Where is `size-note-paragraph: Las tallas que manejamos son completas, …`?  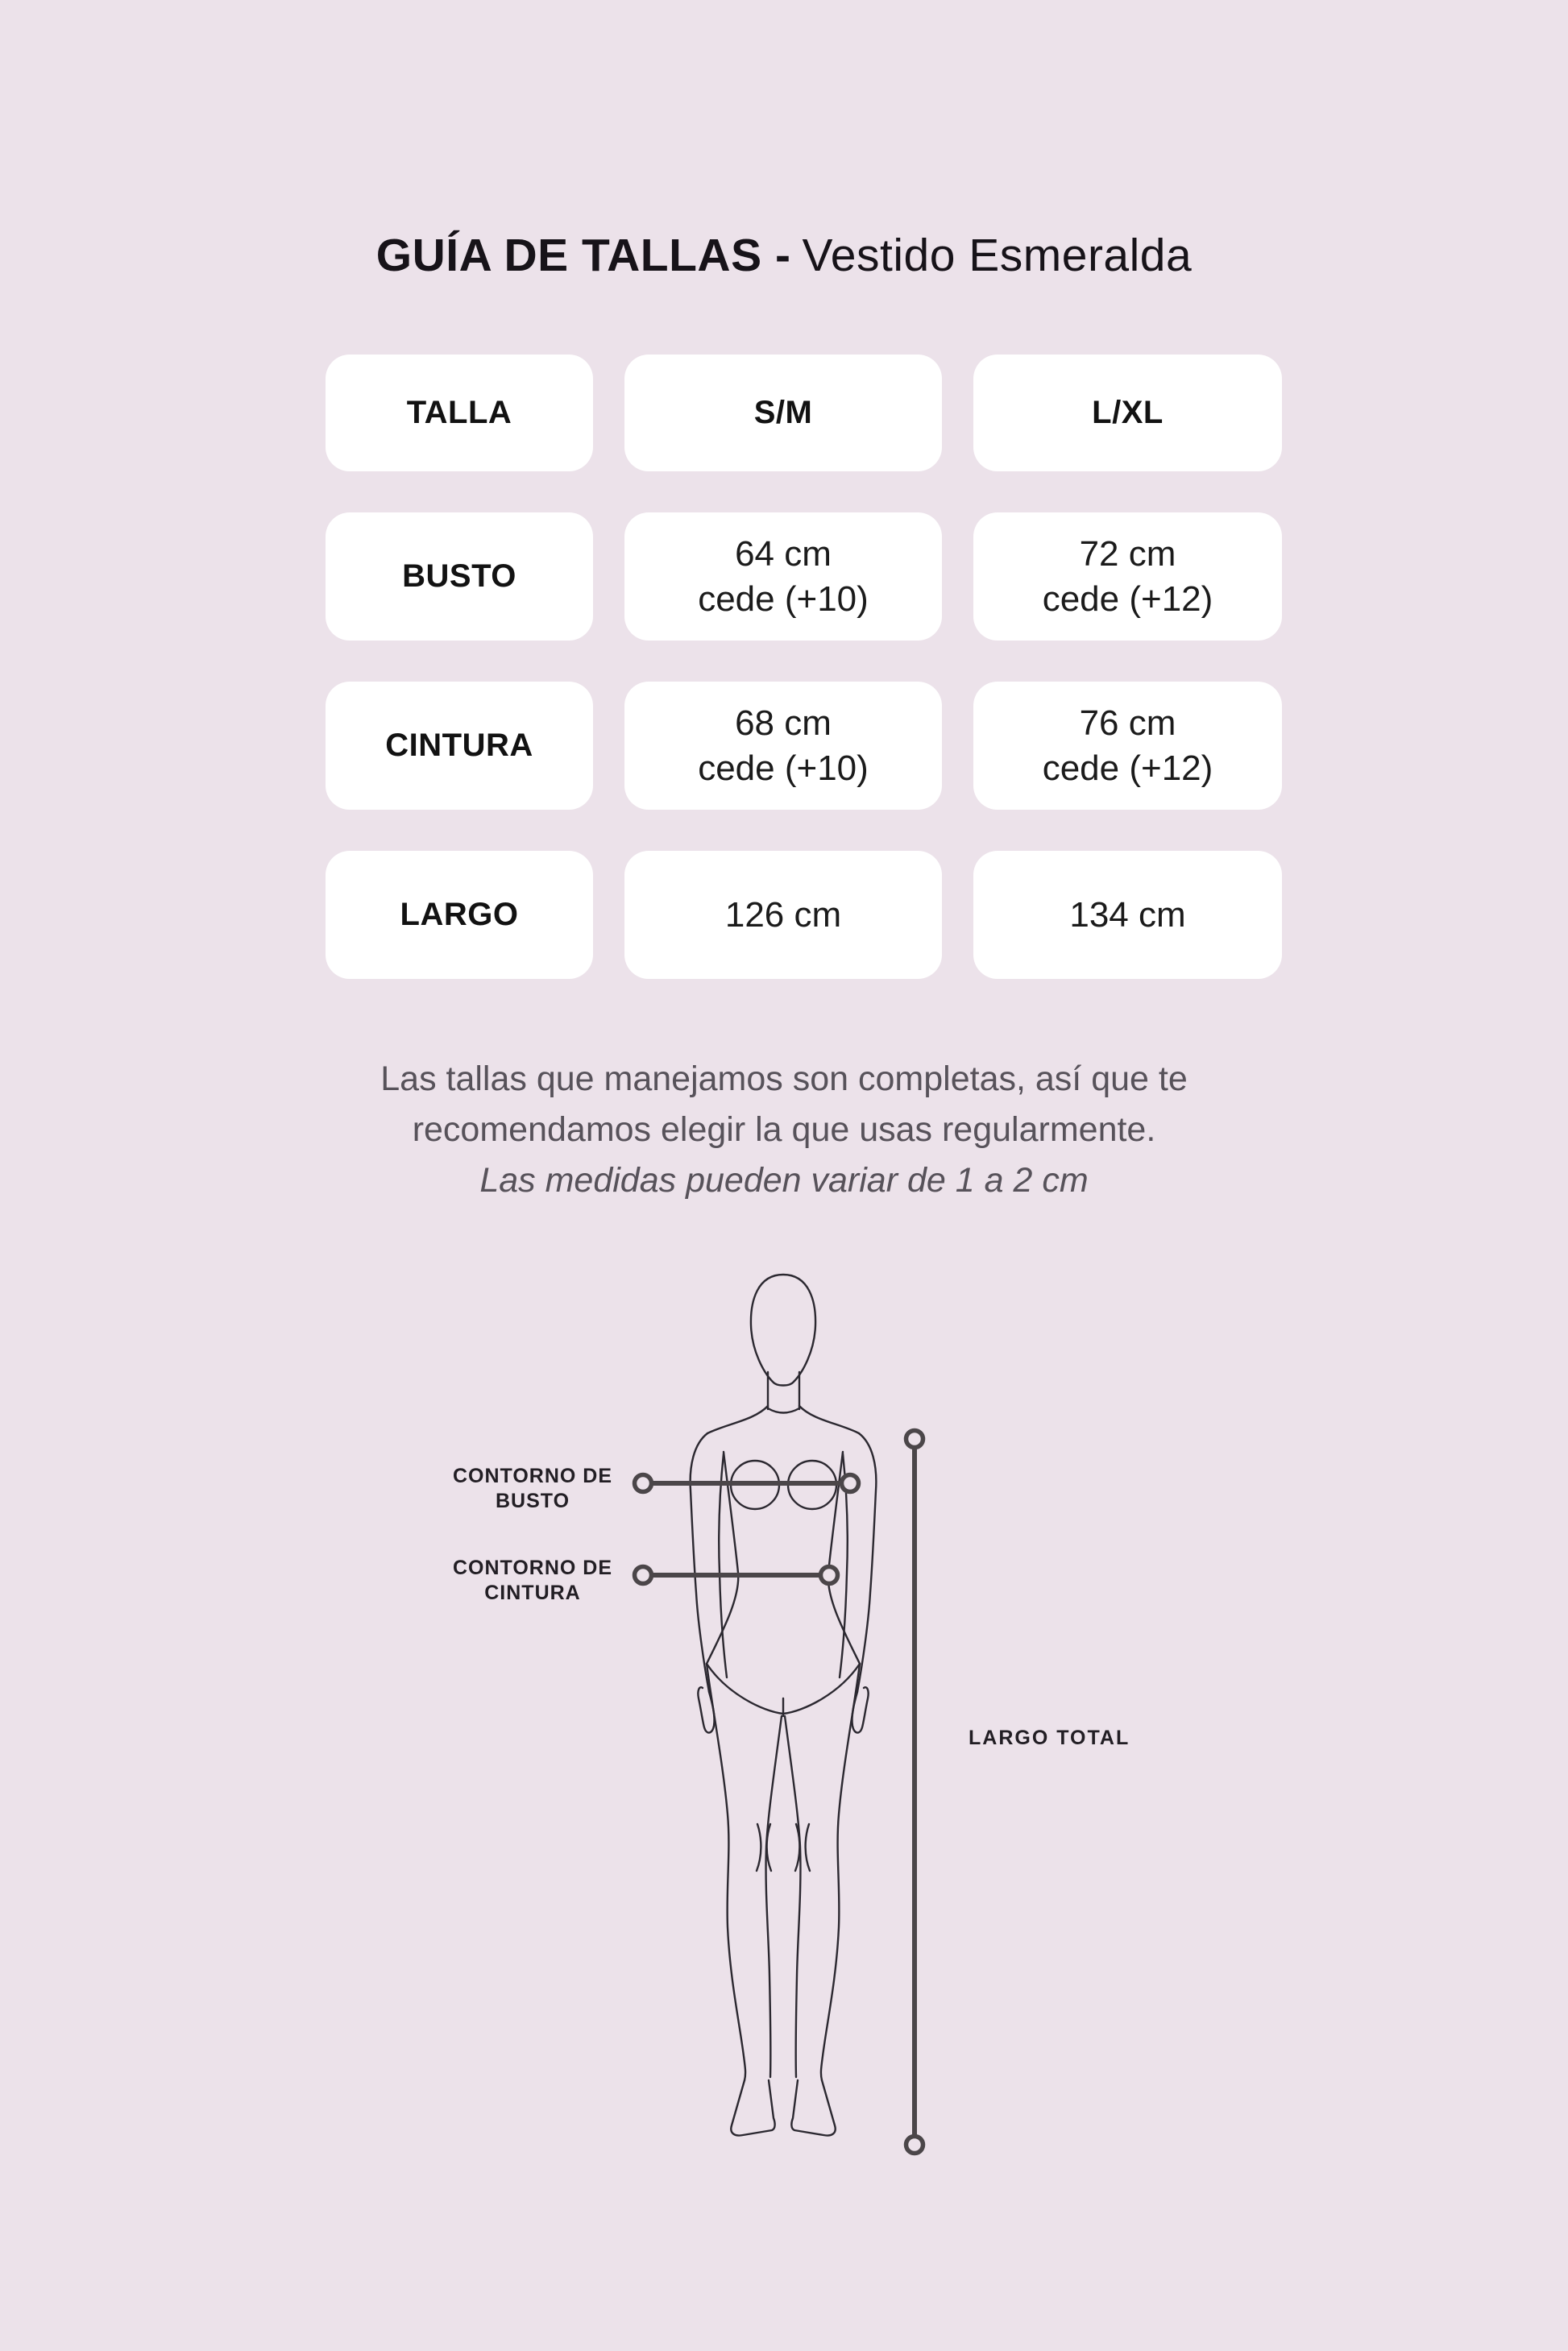
size-note-paragraph: Las tallas que manejamos son completas, … is located at coordinates (784, 1130).